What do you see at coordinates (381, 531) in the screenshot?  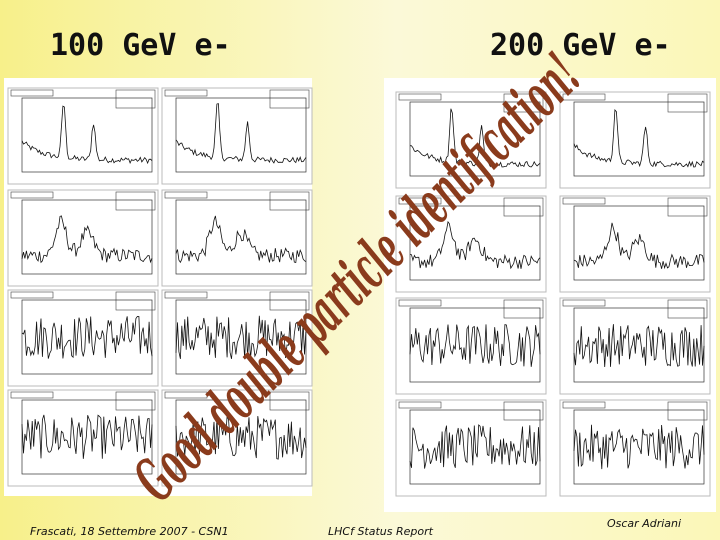 I see `footer-center: LHCf Status Report` at bounding box center [381, 531].